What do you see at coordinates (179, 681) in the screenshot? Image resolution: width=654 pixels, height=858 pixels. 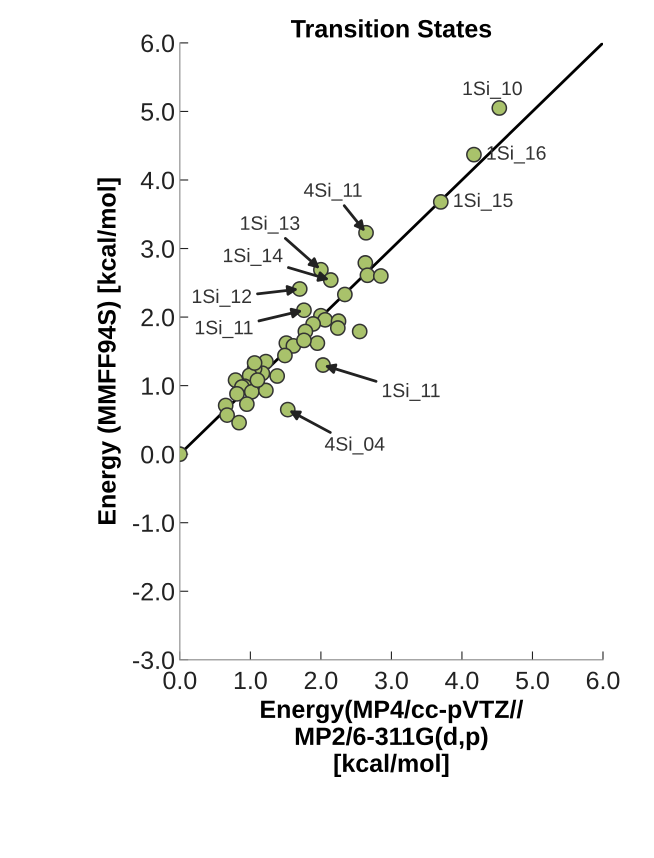 I see `x-tick-label: 0.0` at bounding box center [179, 681].